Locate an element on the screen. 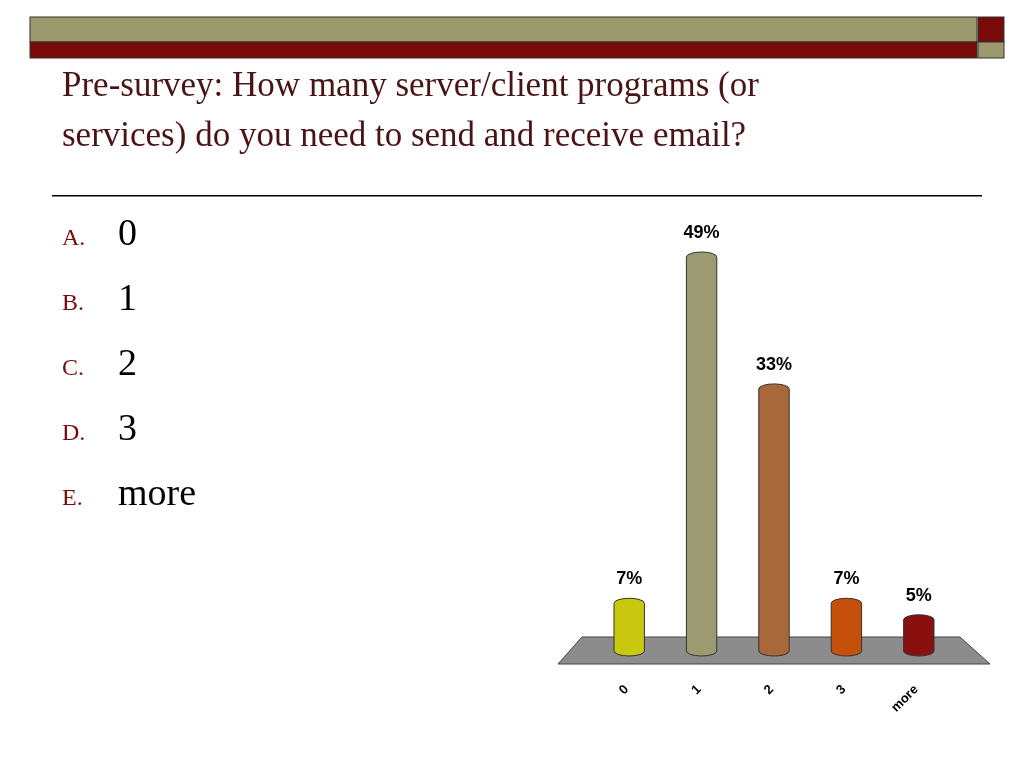 Image resolution: width=1024 pixels, height=768 pixels. data-label: 49% is located at coordinates (701, 232).